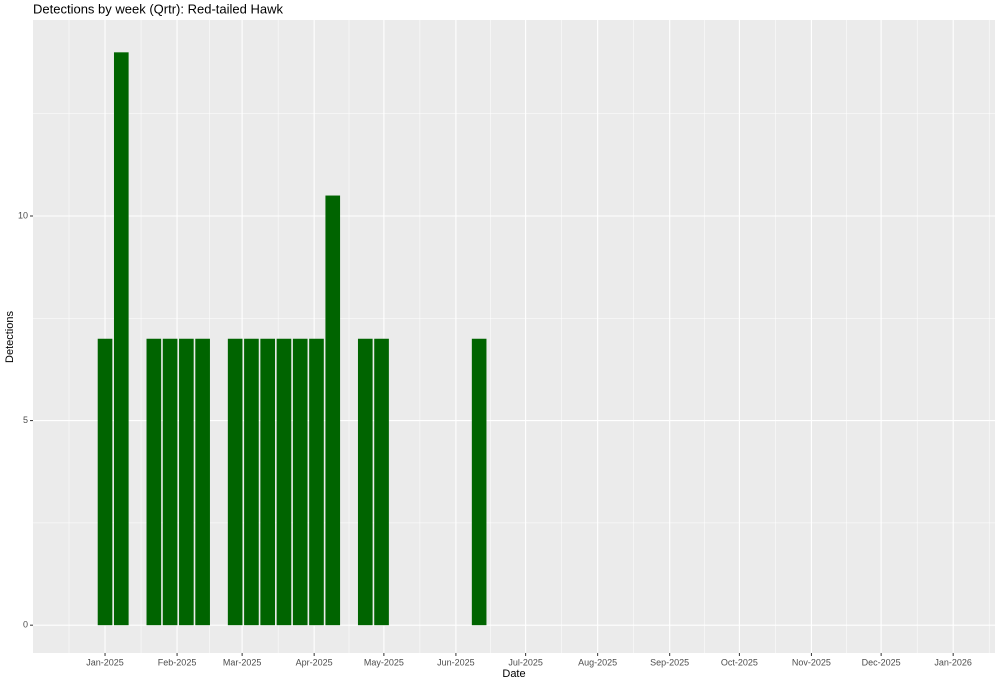 This screenshot has width=1000, height=685. I want to click on x-tick-label: May-2025, so click(384, 662).